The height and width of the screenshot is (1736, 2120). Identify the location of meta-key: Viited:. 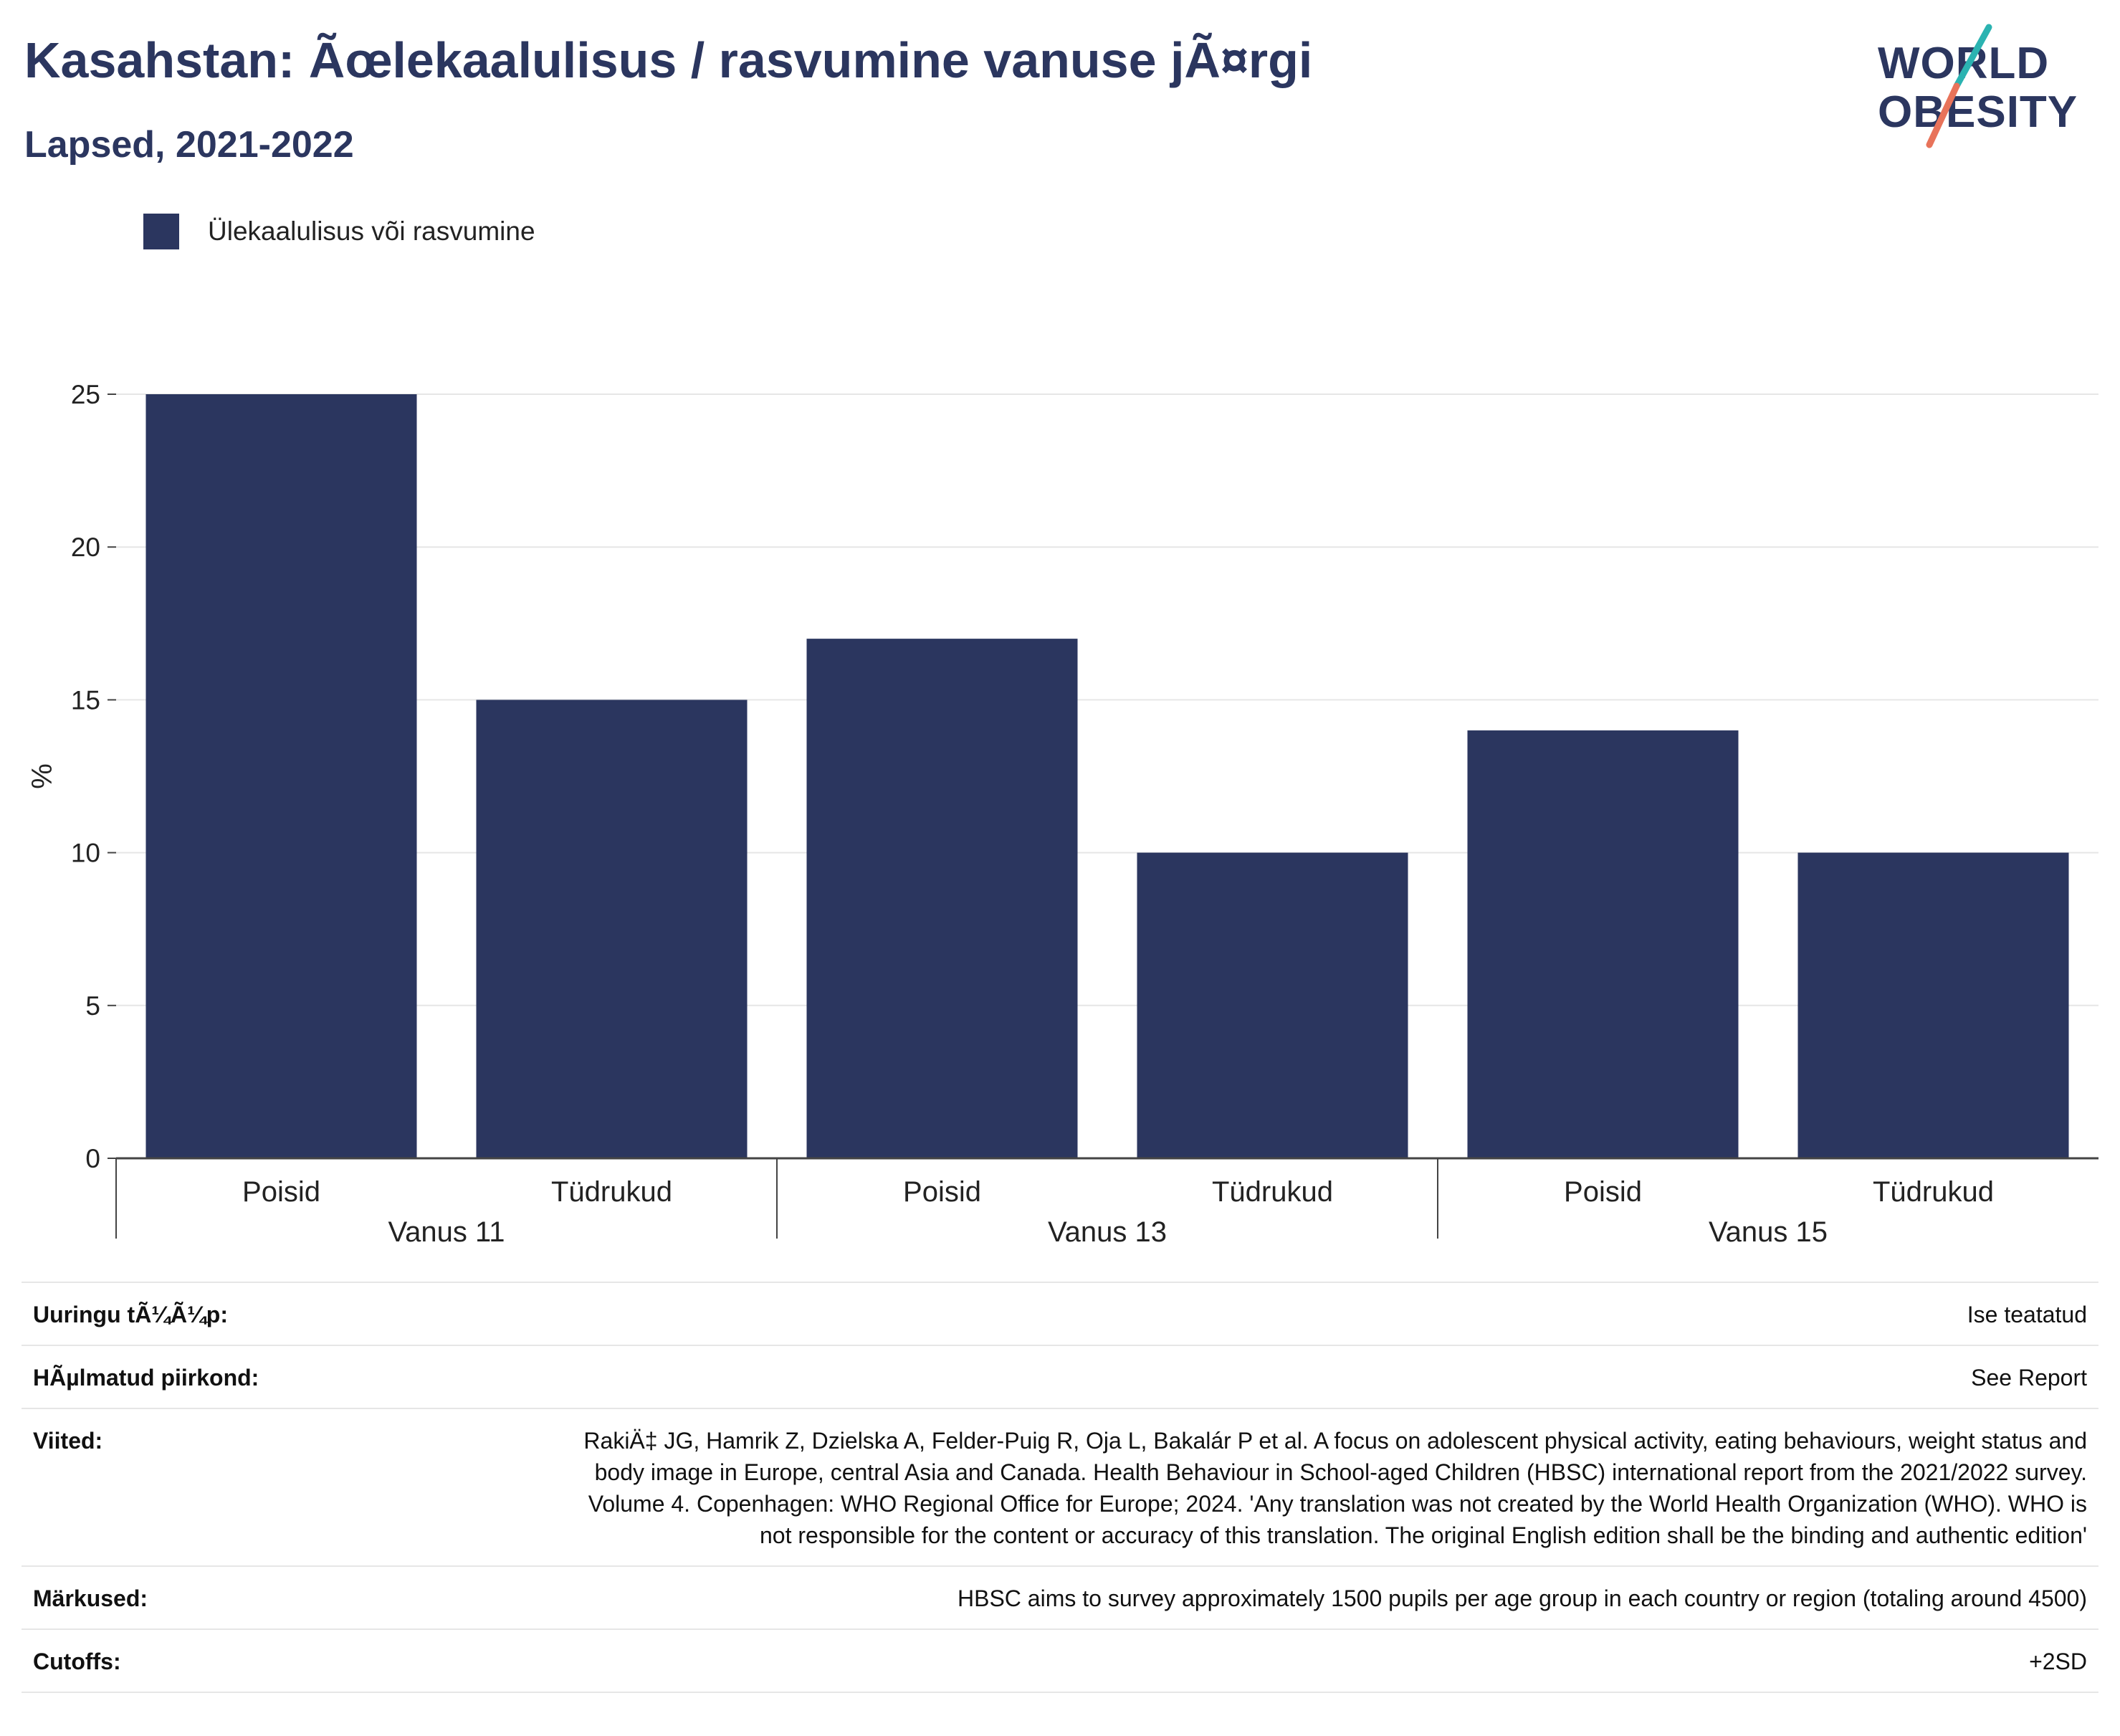
(68, 1441).